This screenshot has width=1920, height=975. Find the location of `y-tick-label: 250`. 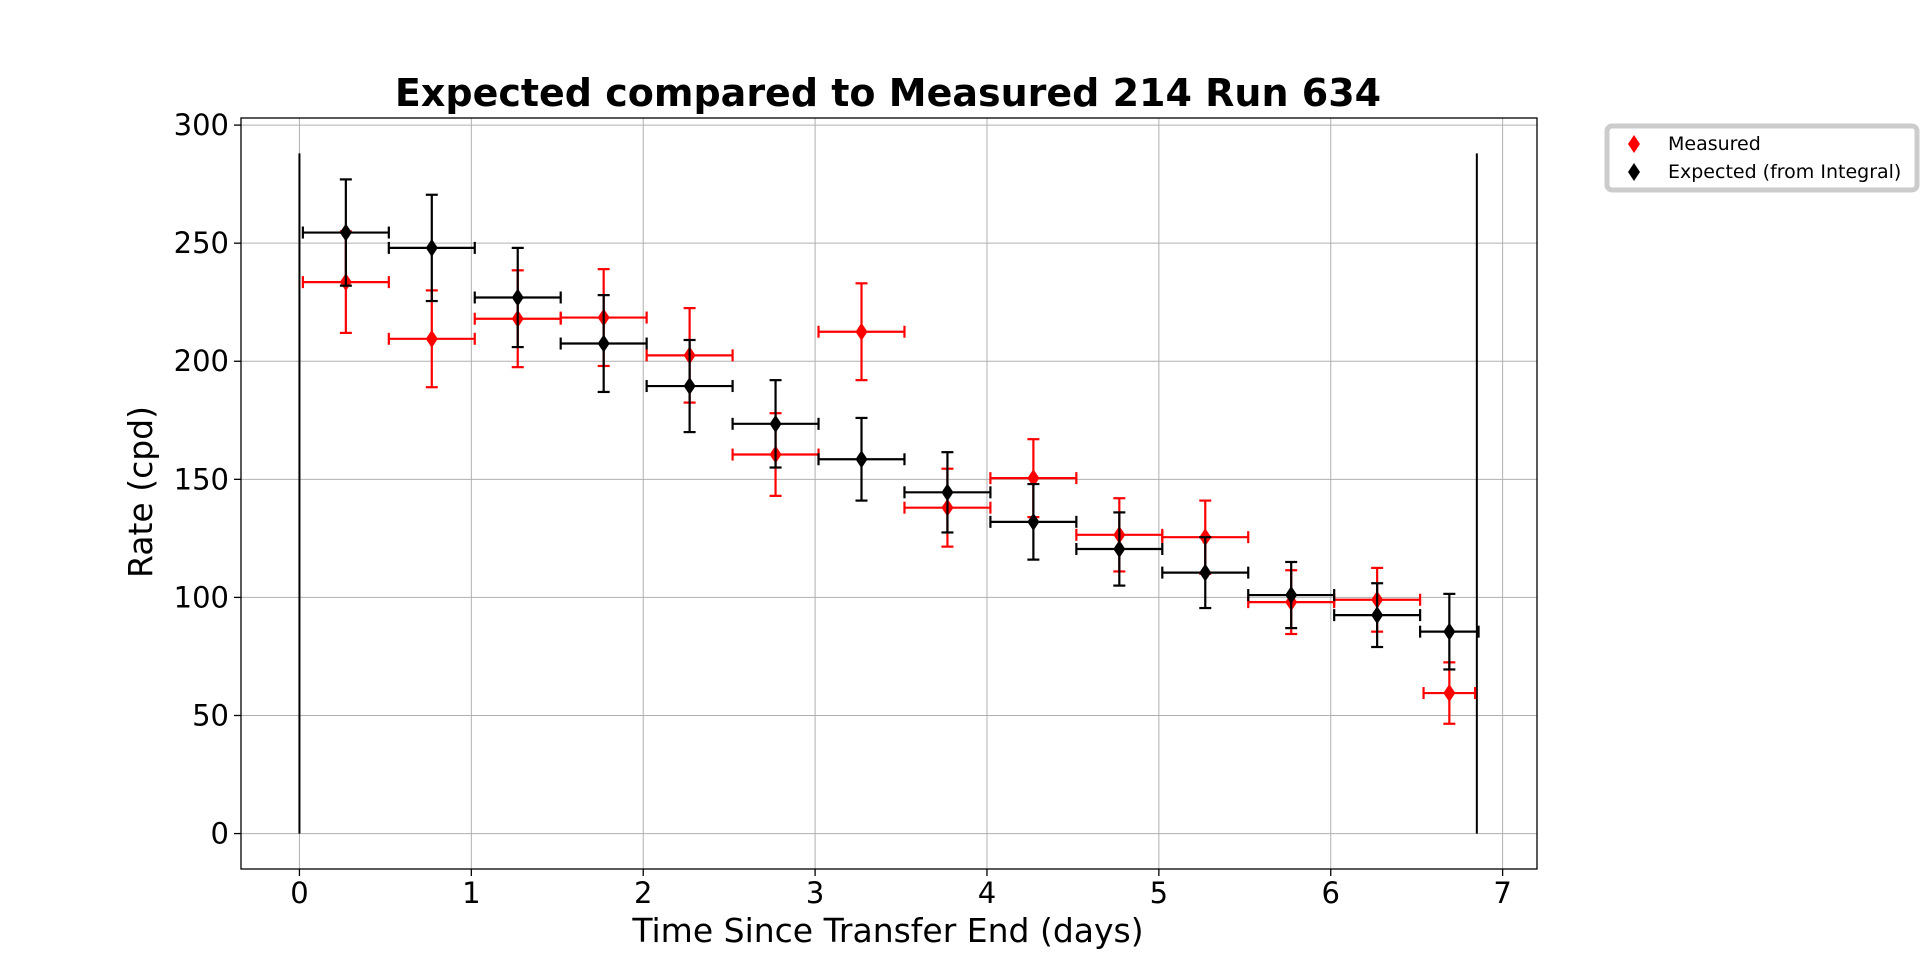

y-tick-label: 250 is located at coordinates (201, 243).